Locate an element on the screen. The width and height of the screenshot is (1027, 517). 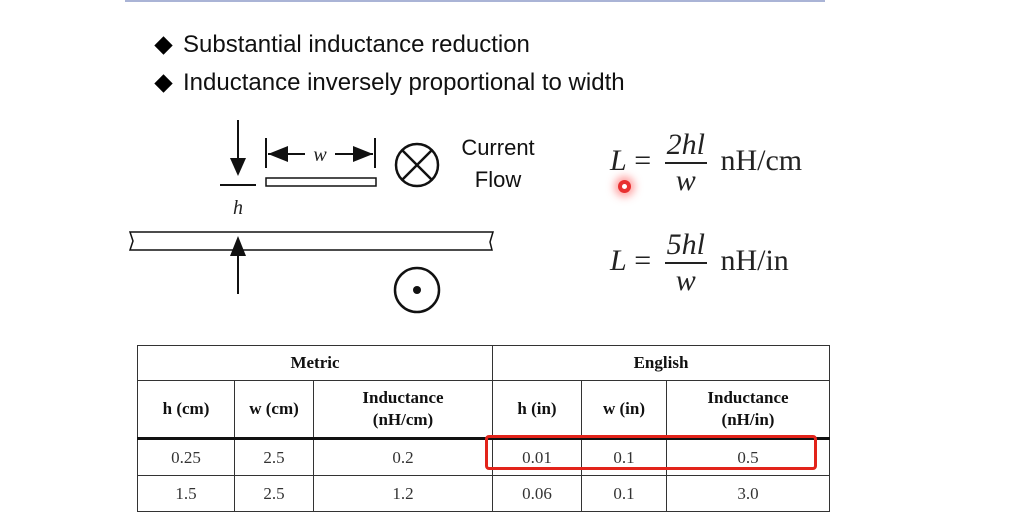
conductor-diagram: h w is located at coordinates (311, 217).